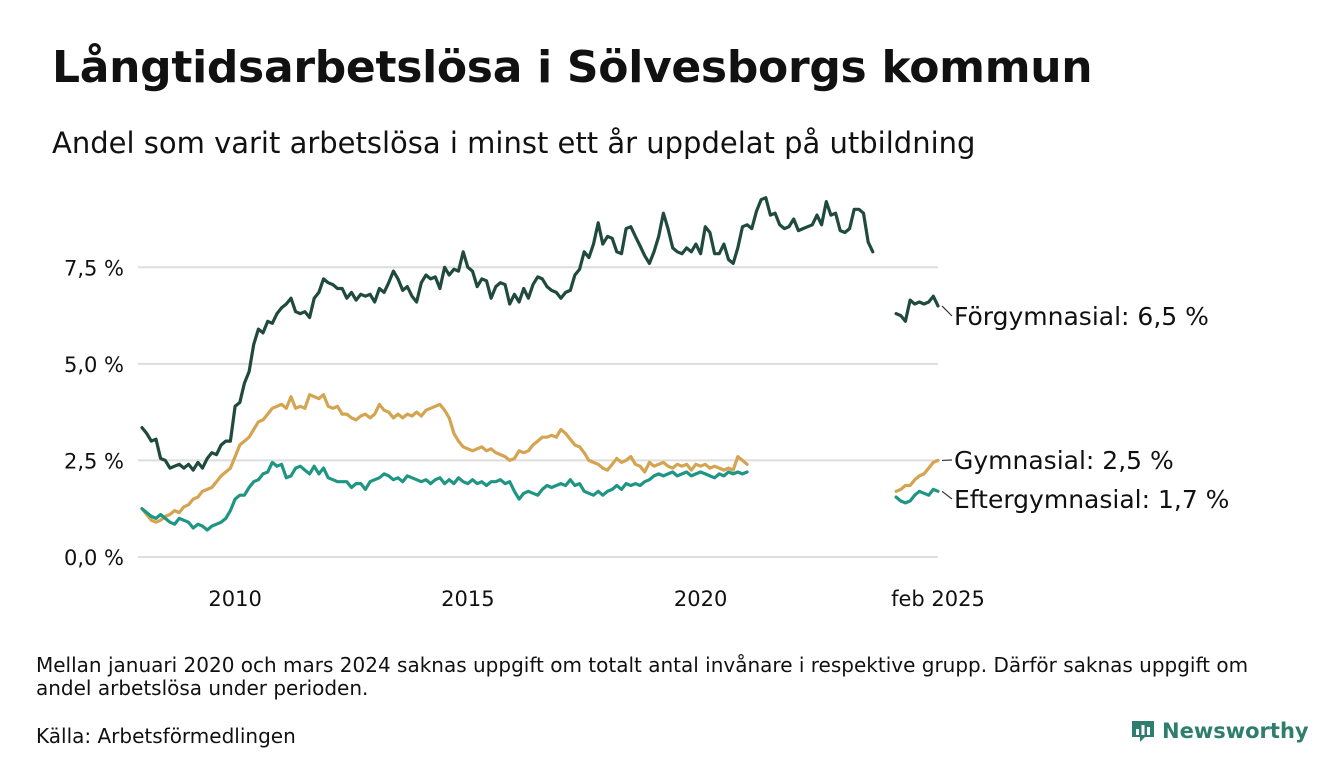 The width and height of the screenshot is (1340, 780). What do you see at coordinates (1143, 731) in the screenshot?
I see `bar-chart-icon` at bounding box center [1143, 731].